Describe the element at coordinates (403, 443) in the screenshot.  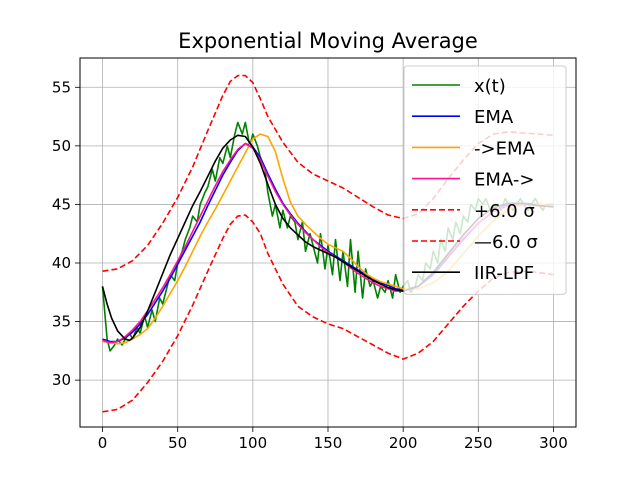
I see `x-tick-label: 200` at that location.